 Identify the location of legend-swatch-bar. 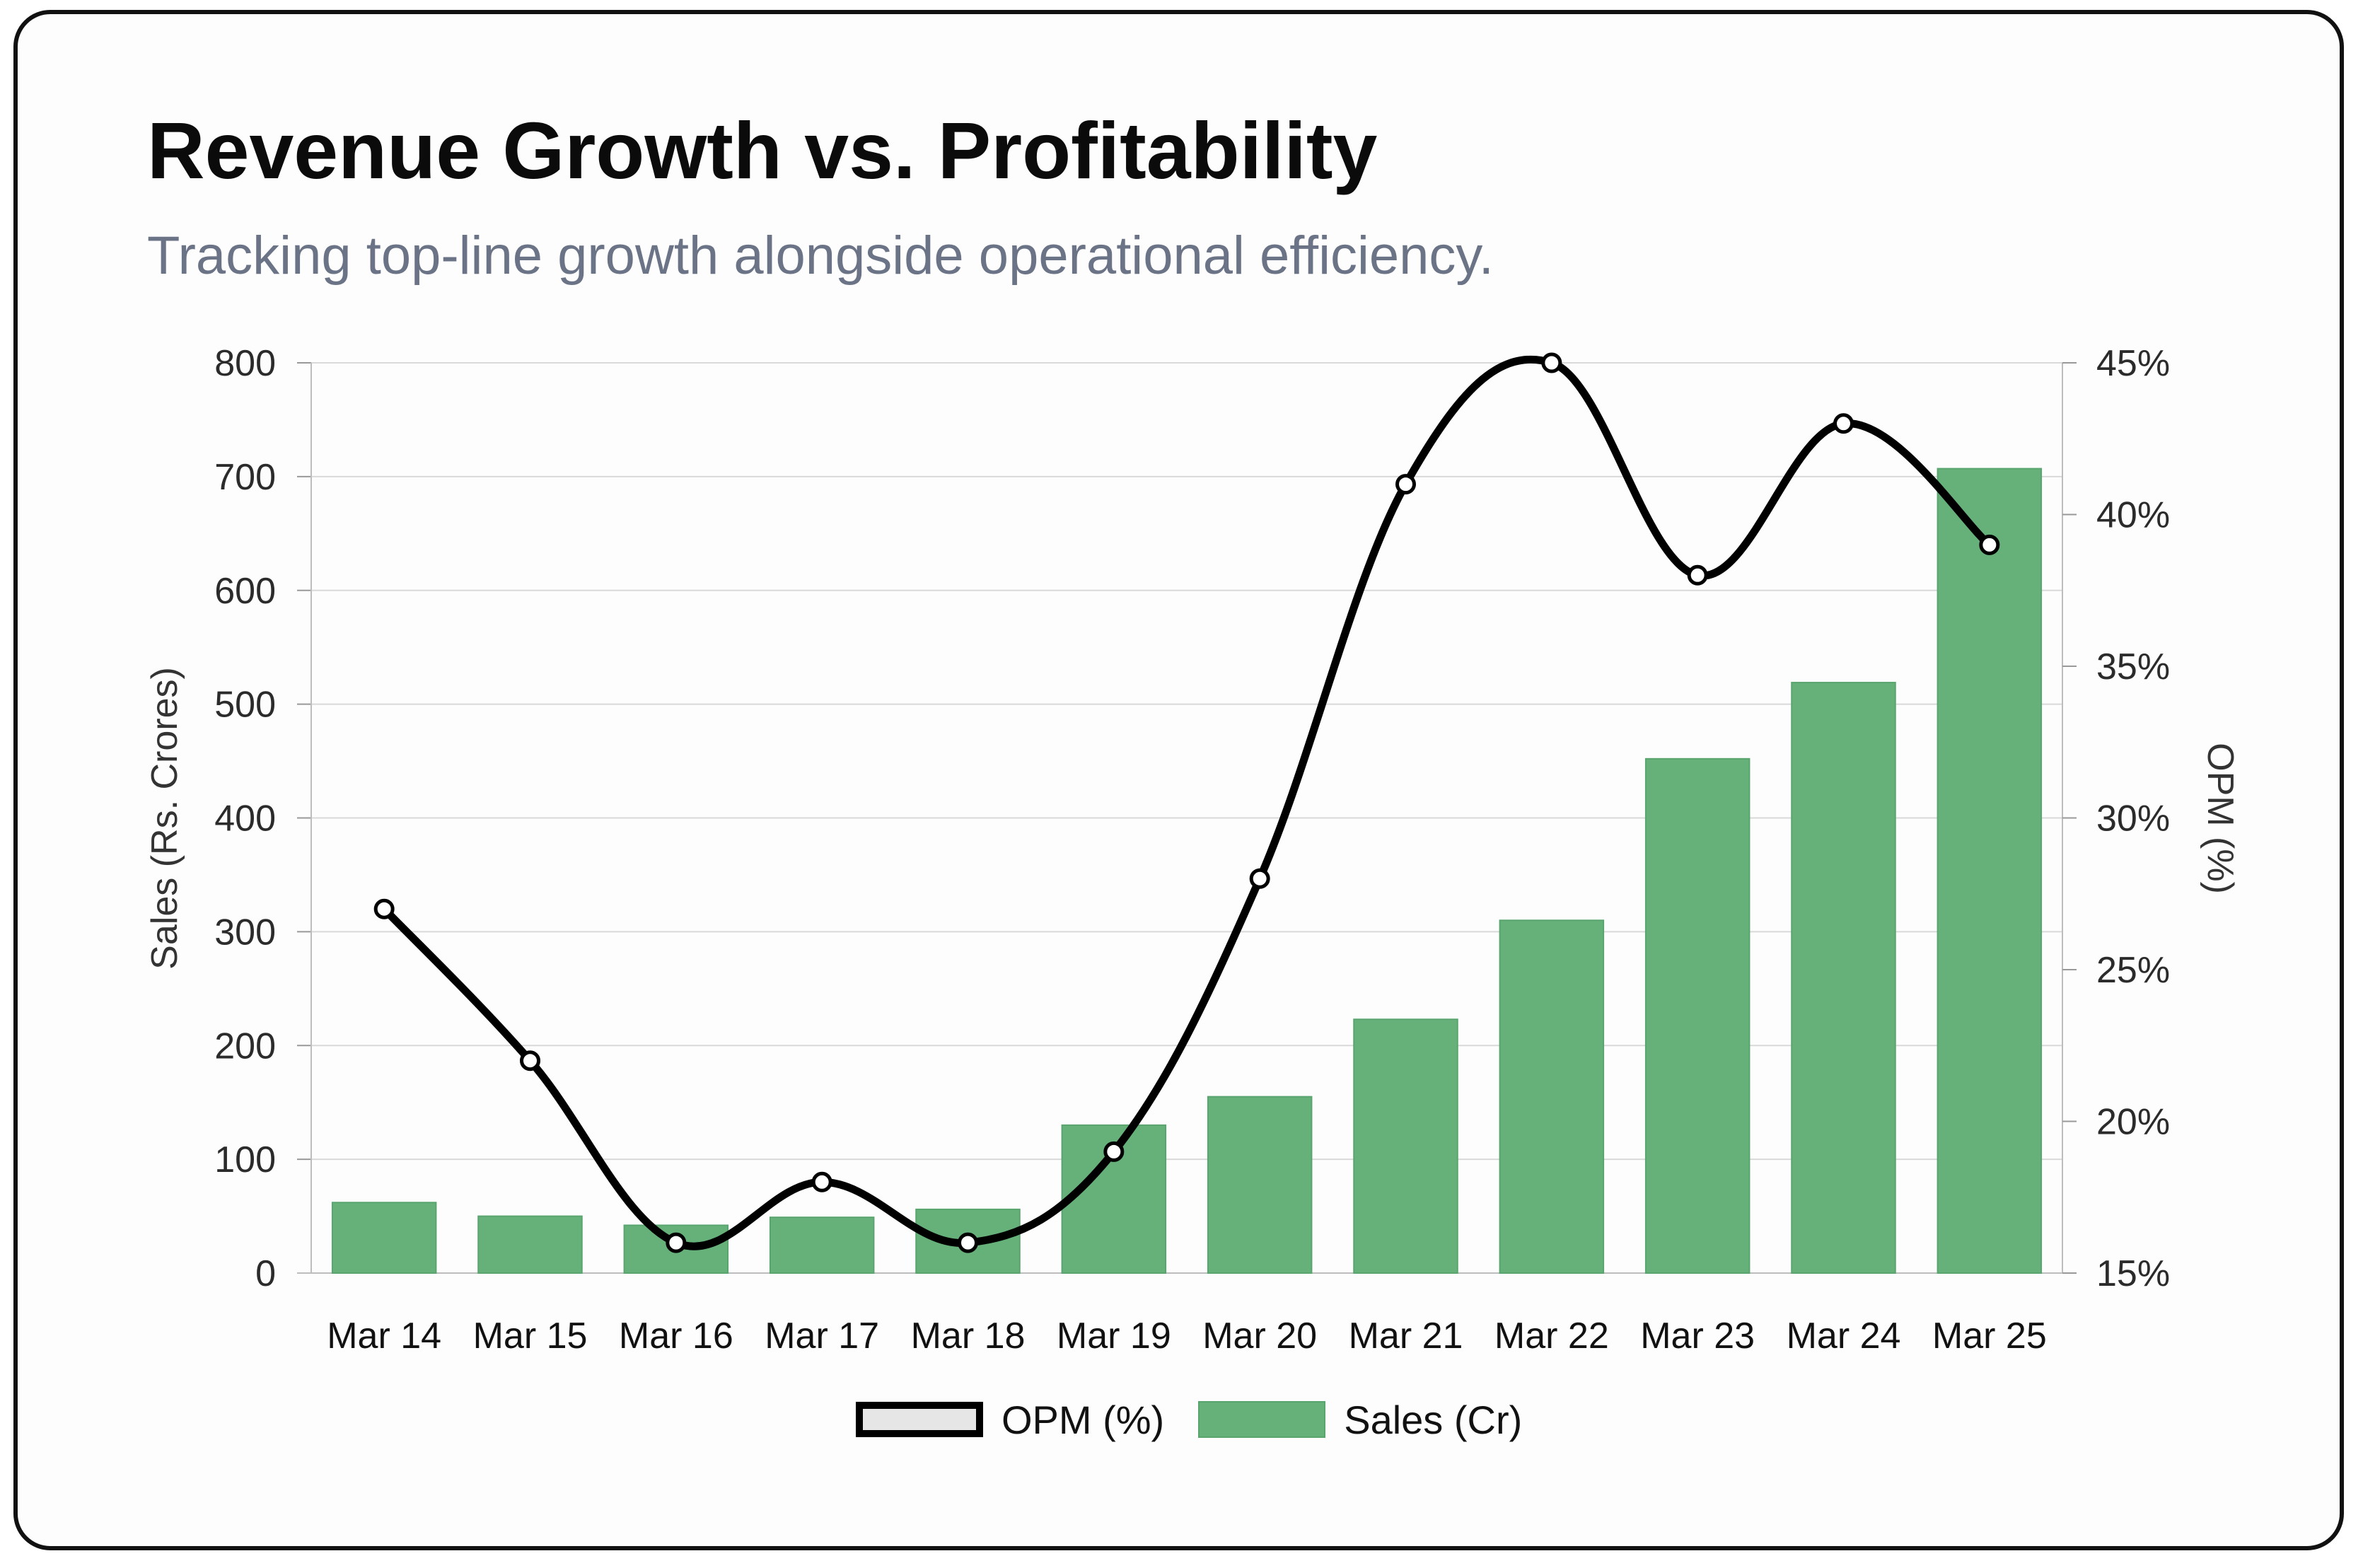
(1262, 1420).